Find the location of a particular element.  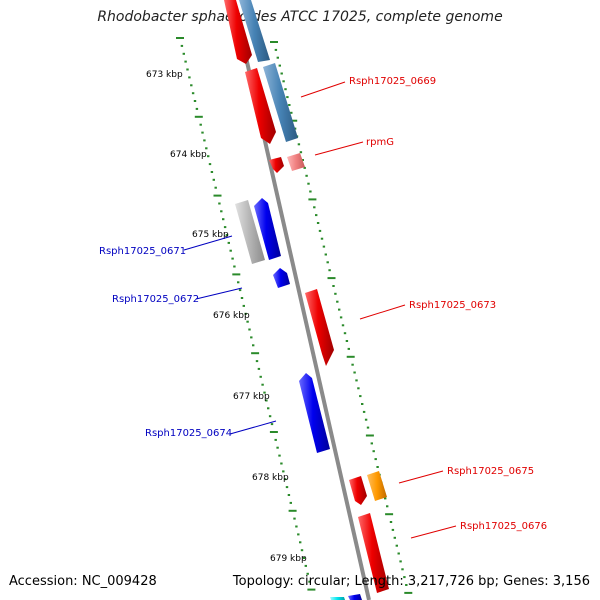

gene-label: Rsph17025_0672 is located at coordinates (155, 299).